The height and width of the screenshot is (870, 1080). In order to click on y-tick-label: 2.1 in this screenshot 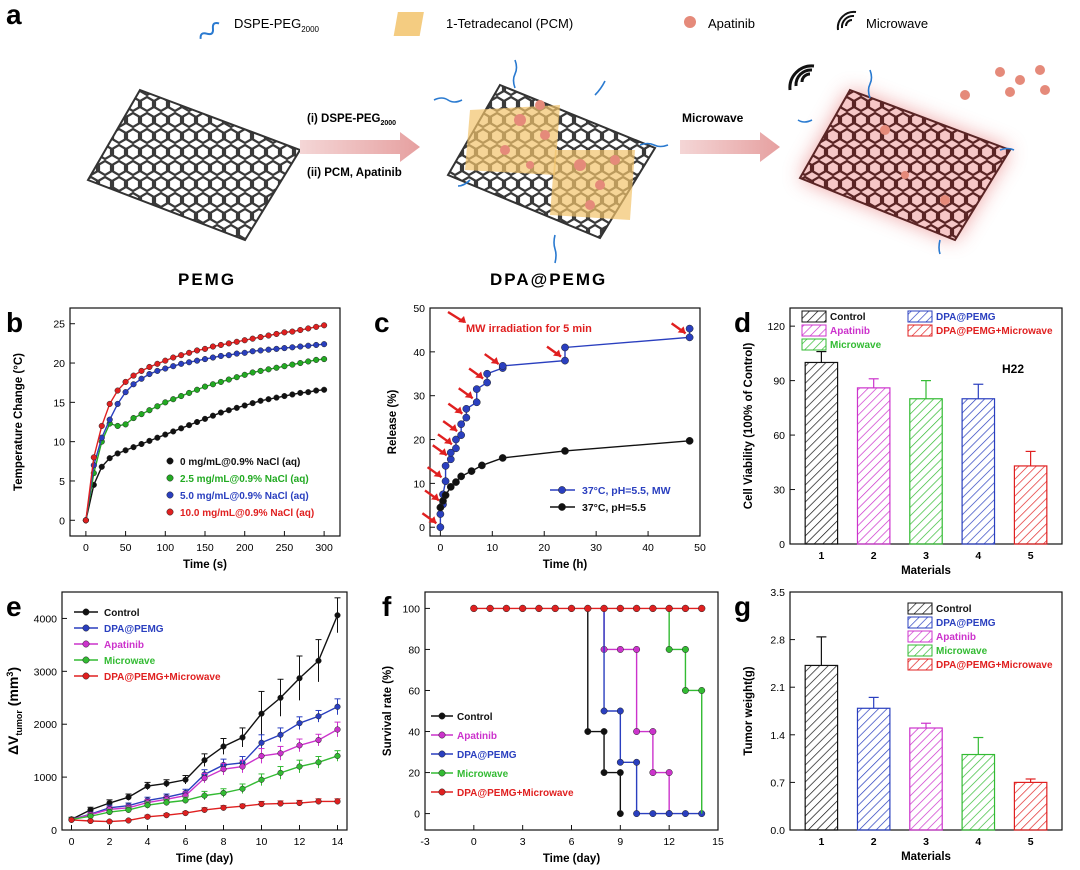, I will do `click(777, 688)`.